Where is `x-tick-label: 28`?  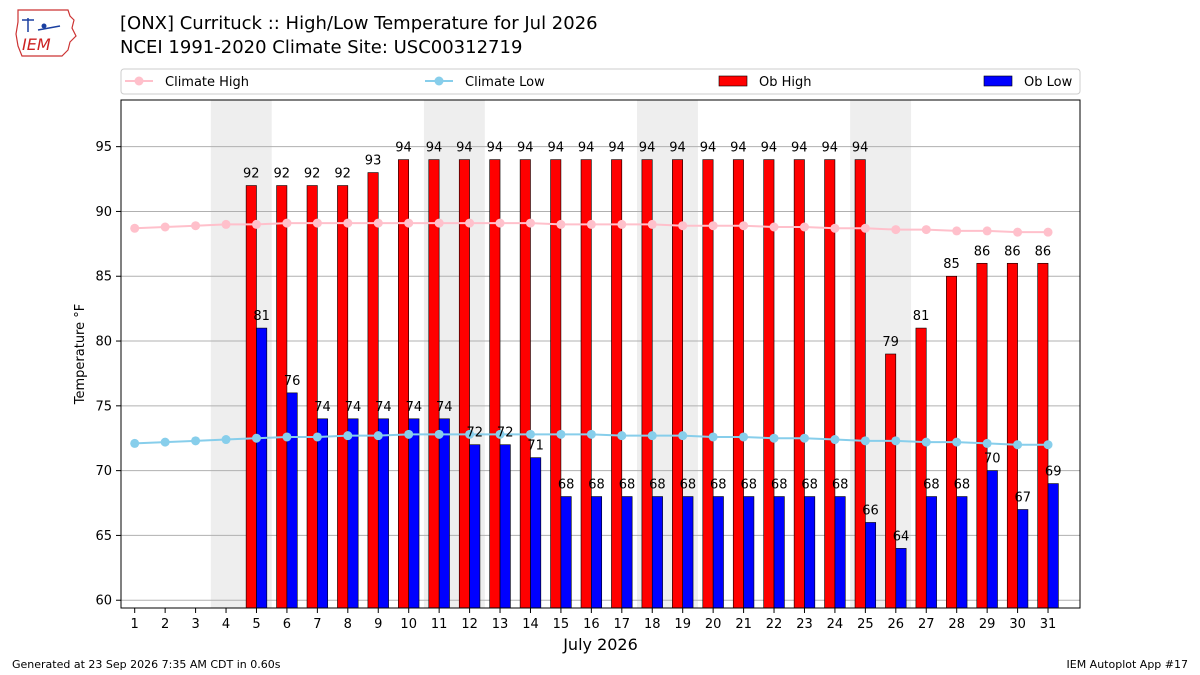 x-tick-label: 28 is located at coordinates (956, 624).